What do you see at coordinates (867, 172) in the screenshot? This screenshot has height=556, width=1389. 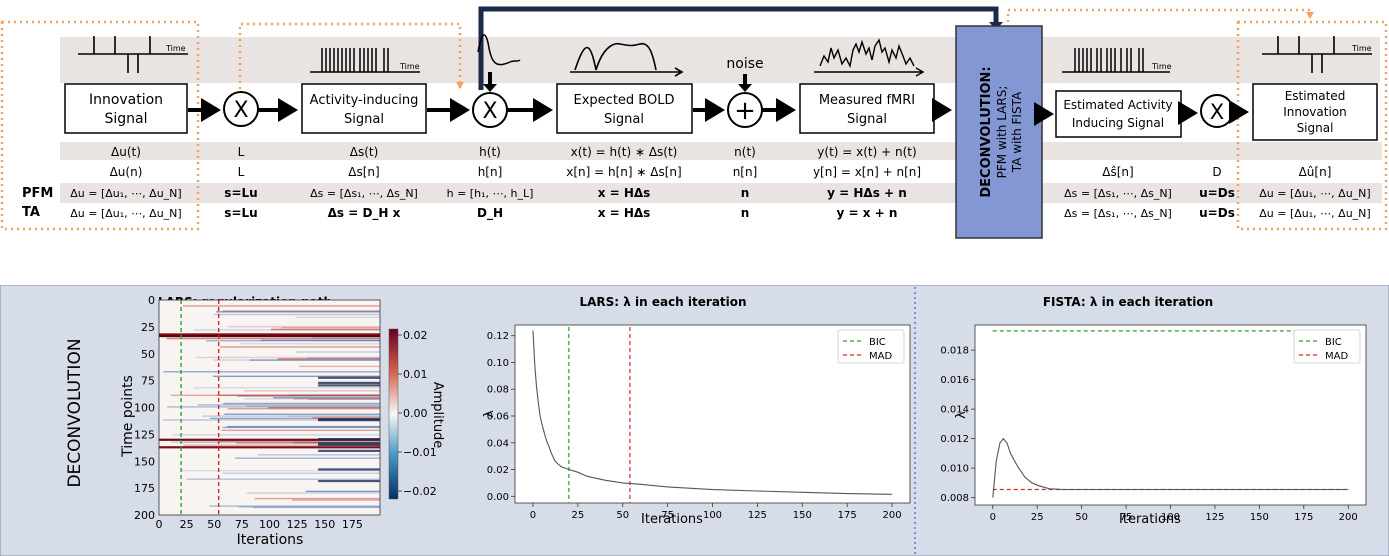 I see `cell-1-6: y[n] = x[n] + n[n]` at bounding box center [867, 172].